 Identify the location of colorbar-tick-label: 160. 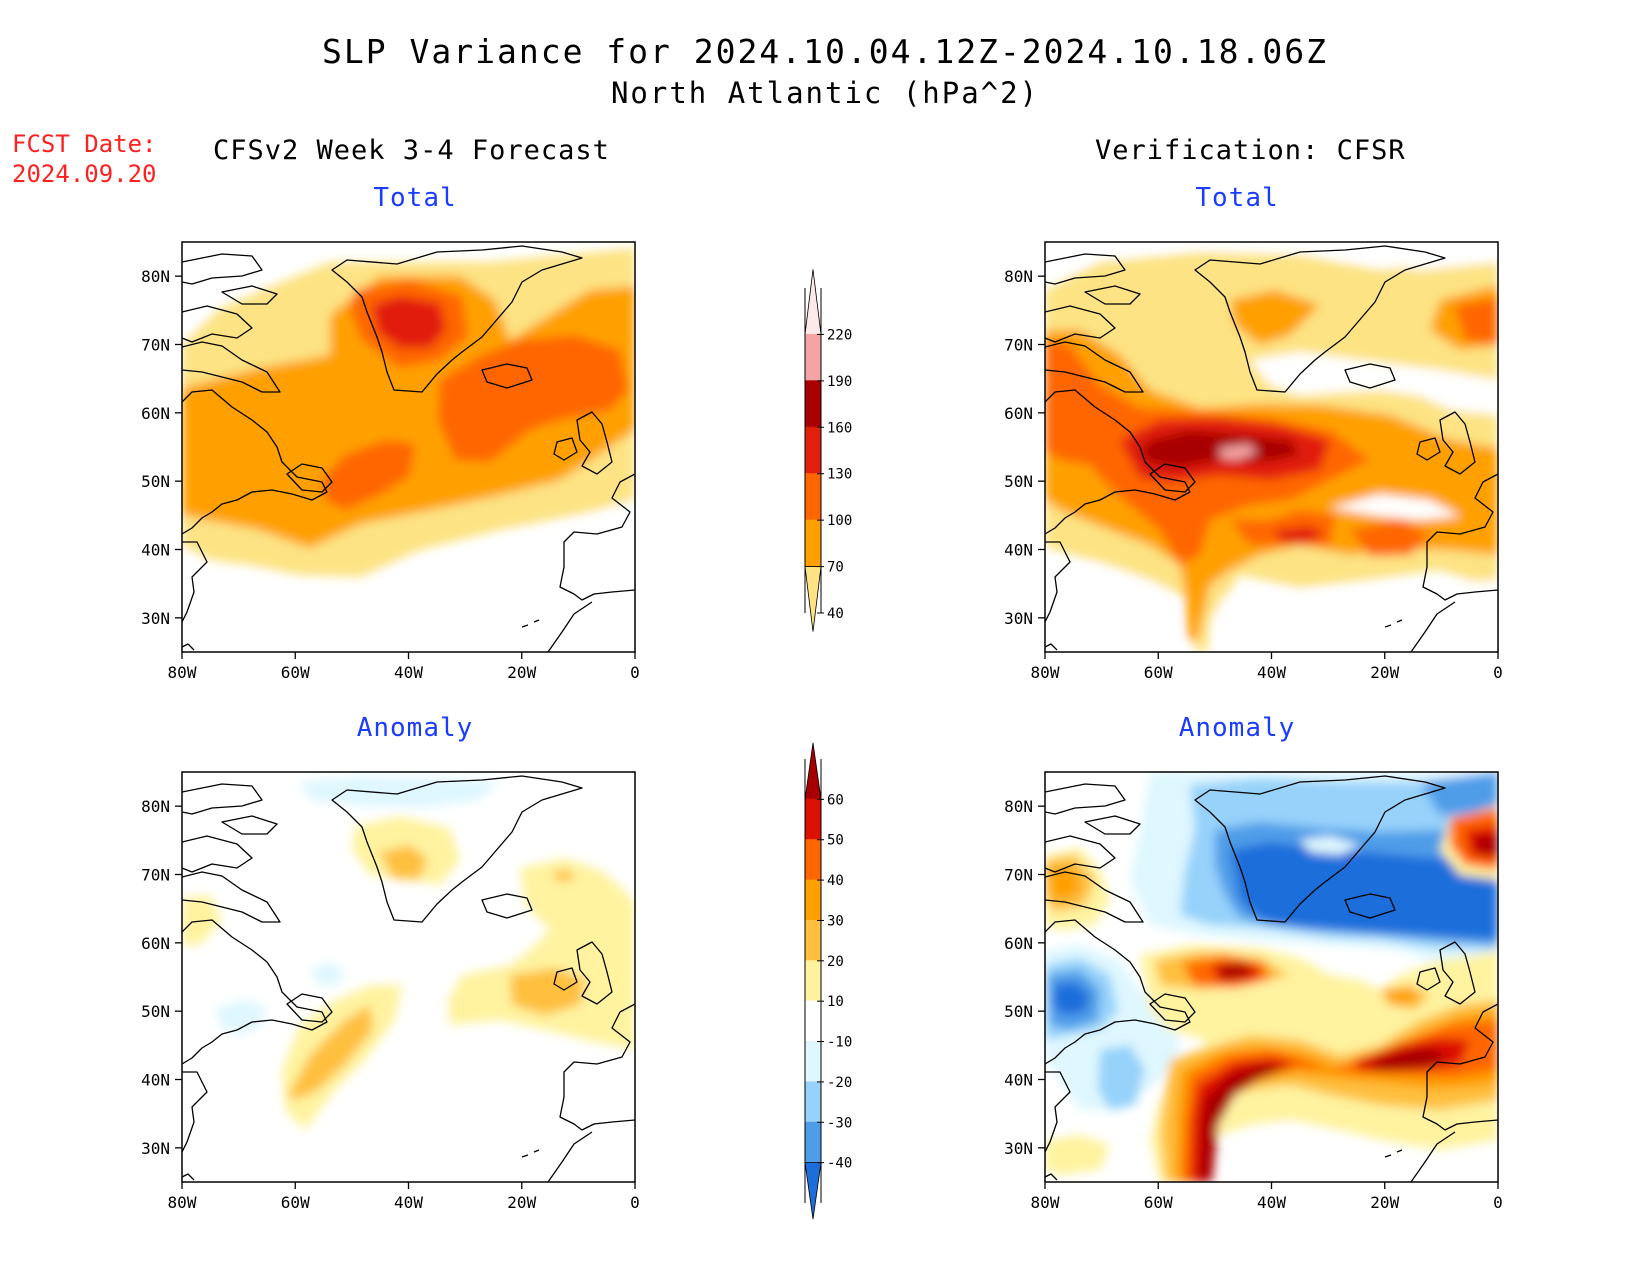
(839, 428).